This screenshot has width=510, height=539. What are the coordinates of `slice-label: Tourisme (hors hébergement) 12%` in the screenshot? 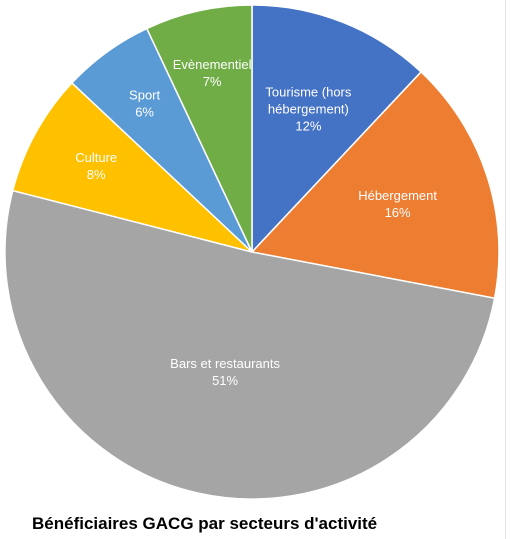 It's located at (308, 109).